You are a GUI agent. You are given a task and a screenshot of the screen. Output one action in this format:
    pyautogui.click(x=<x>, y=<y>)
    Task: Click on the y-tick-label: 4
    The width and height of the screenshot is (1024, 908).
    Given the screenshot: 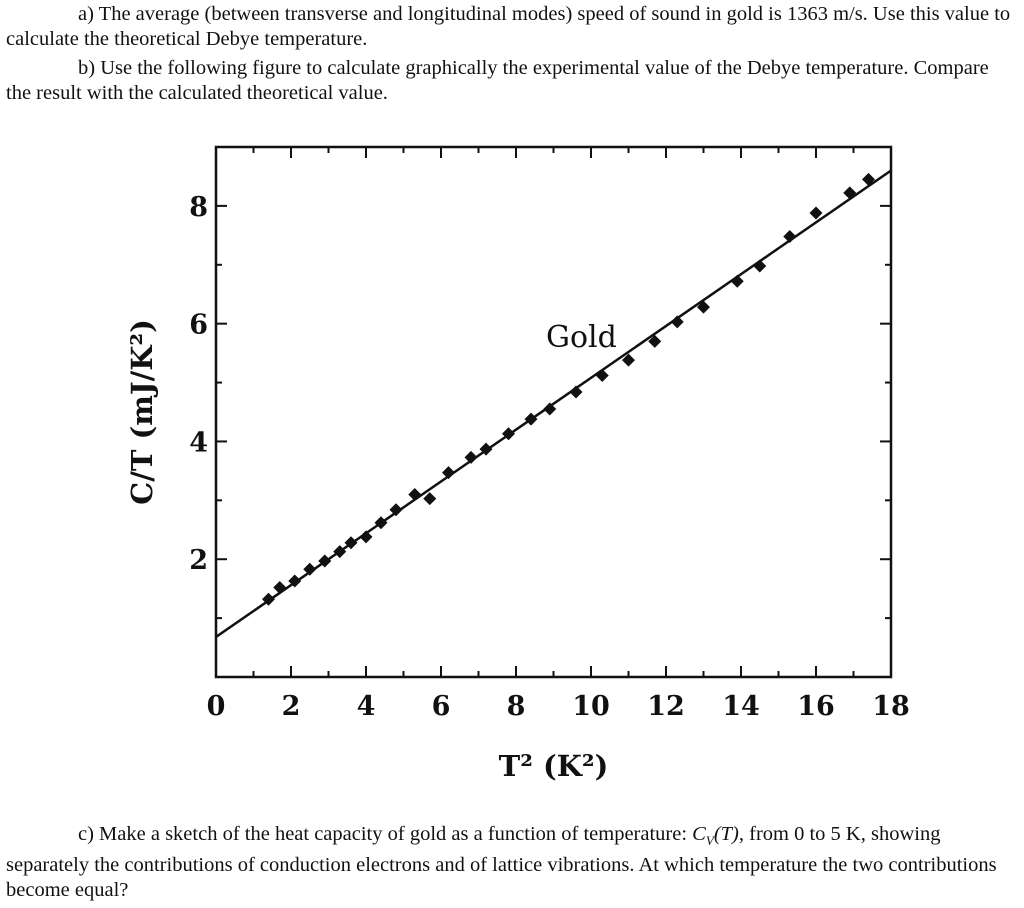 What is the action you would take?
    pyautogui.click(x=198, y=442)
    